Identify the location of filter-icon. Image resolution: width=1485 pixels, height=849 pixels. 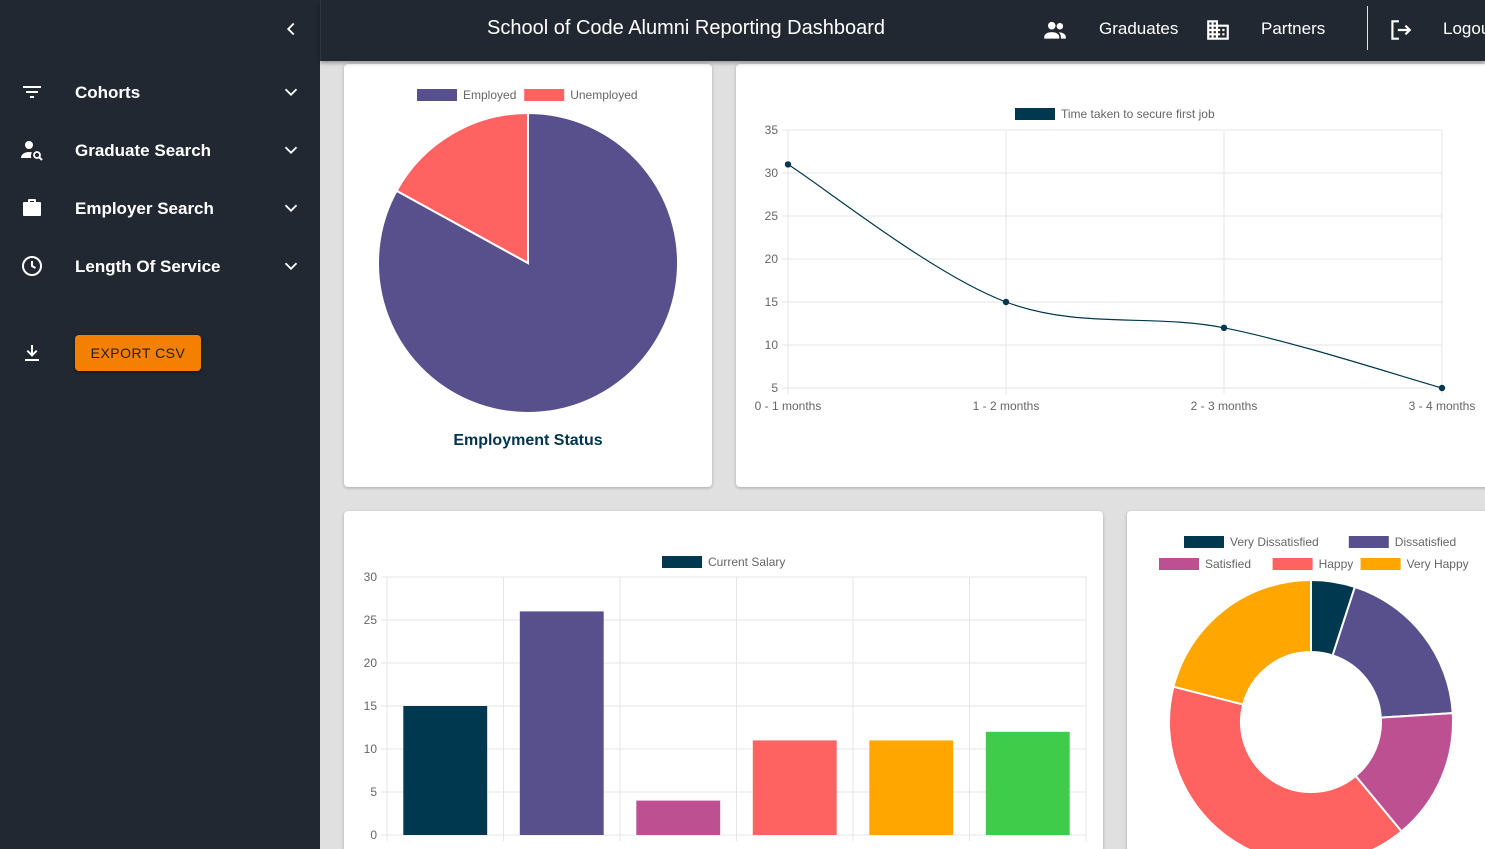
(32, 92).